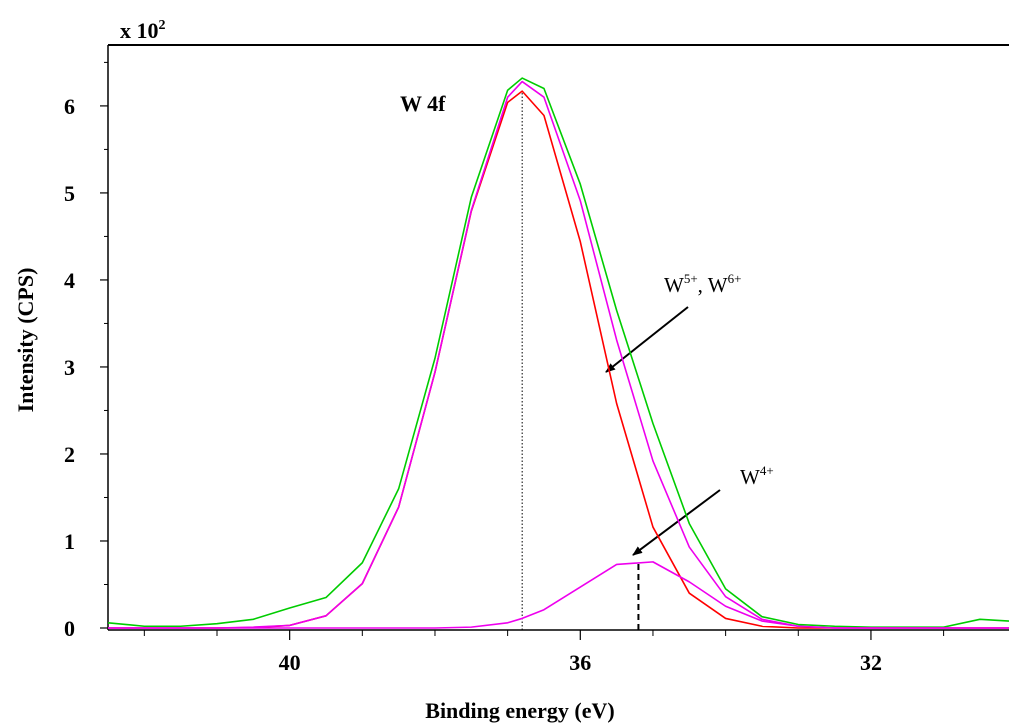 Image resolution: width=1009 pixels, height=727 pixels. I want to click on chart-title: W 4f, so click(423, 103).